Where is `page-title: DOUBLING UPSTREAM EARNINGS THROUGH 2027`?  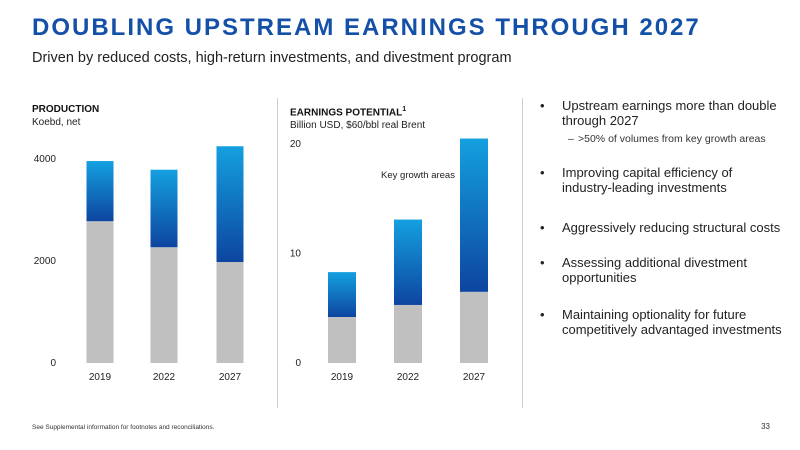
page-title: DOUBLING UPSTREAM EARNINGS THROUGH 2027 is located at coordinates (366, 27).